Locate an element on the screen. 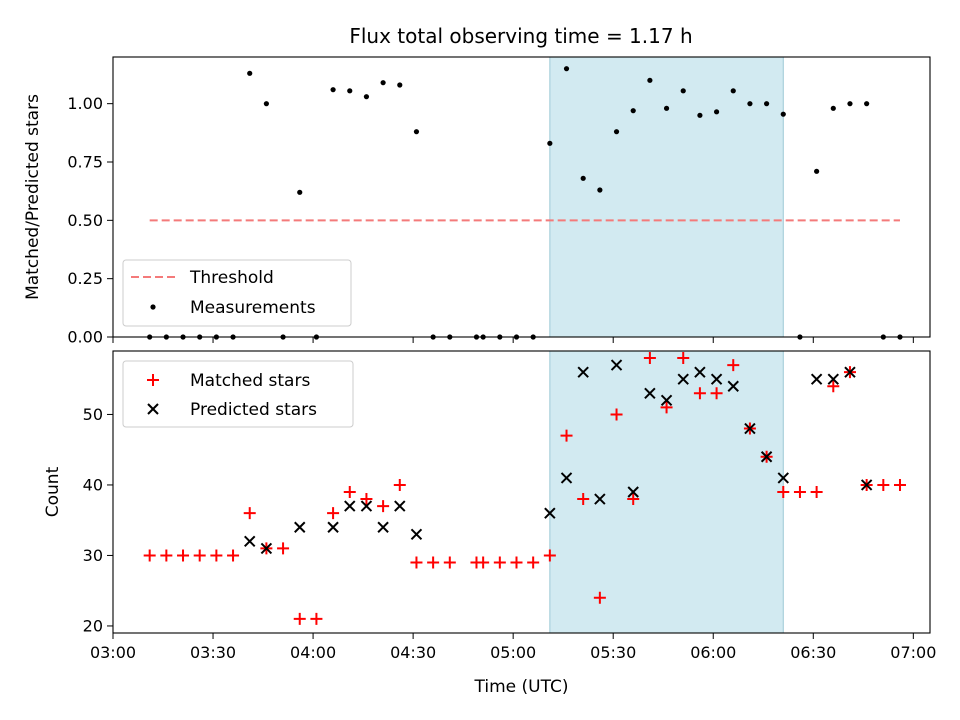  x-tick-label: 05:30 is located at coordinates (613, 652).